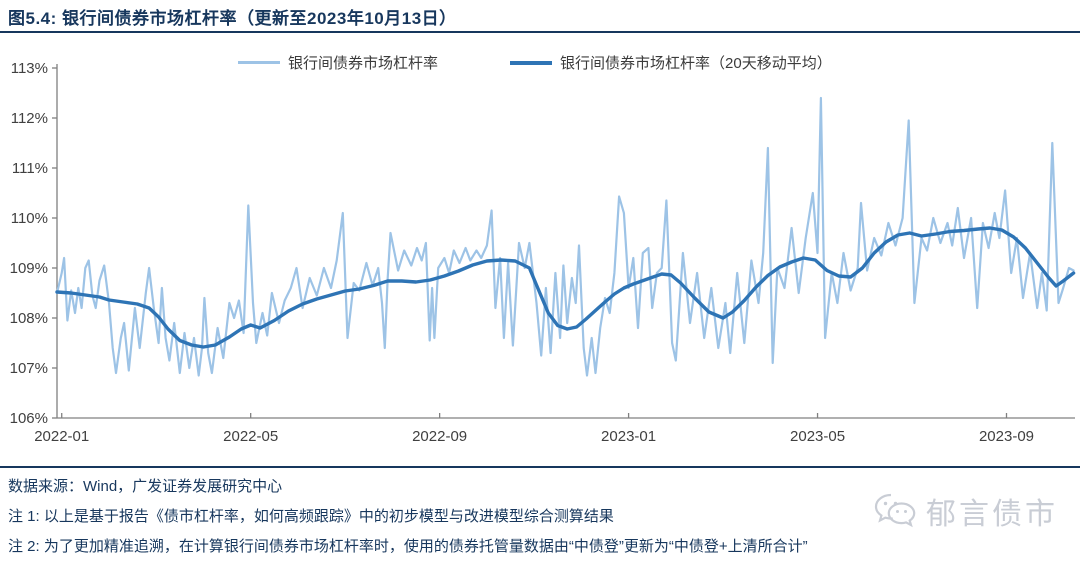 The image size is (1080, 562). I want to click on x-tick-label: 2023-01, so click(628, 436).